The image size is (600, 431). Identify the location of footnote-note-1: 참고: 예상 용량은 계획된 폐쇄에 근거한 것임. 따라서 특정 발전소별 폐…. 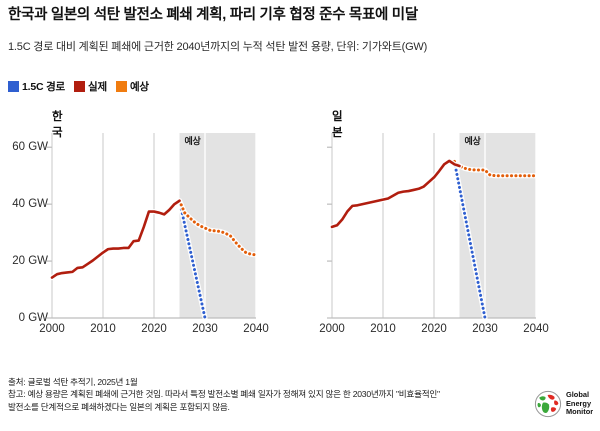
(224, 394).